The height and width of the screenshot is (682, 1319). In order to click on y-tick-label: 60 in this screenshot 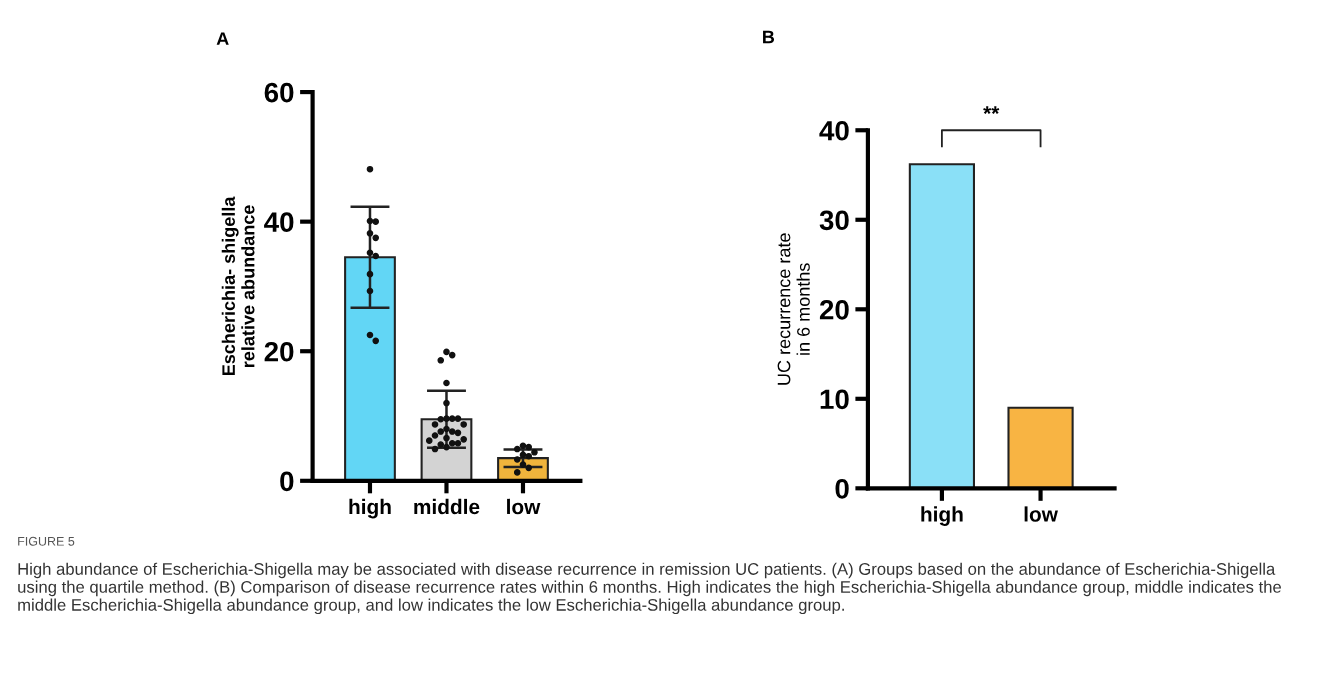, I will do `click(279, 92)`.